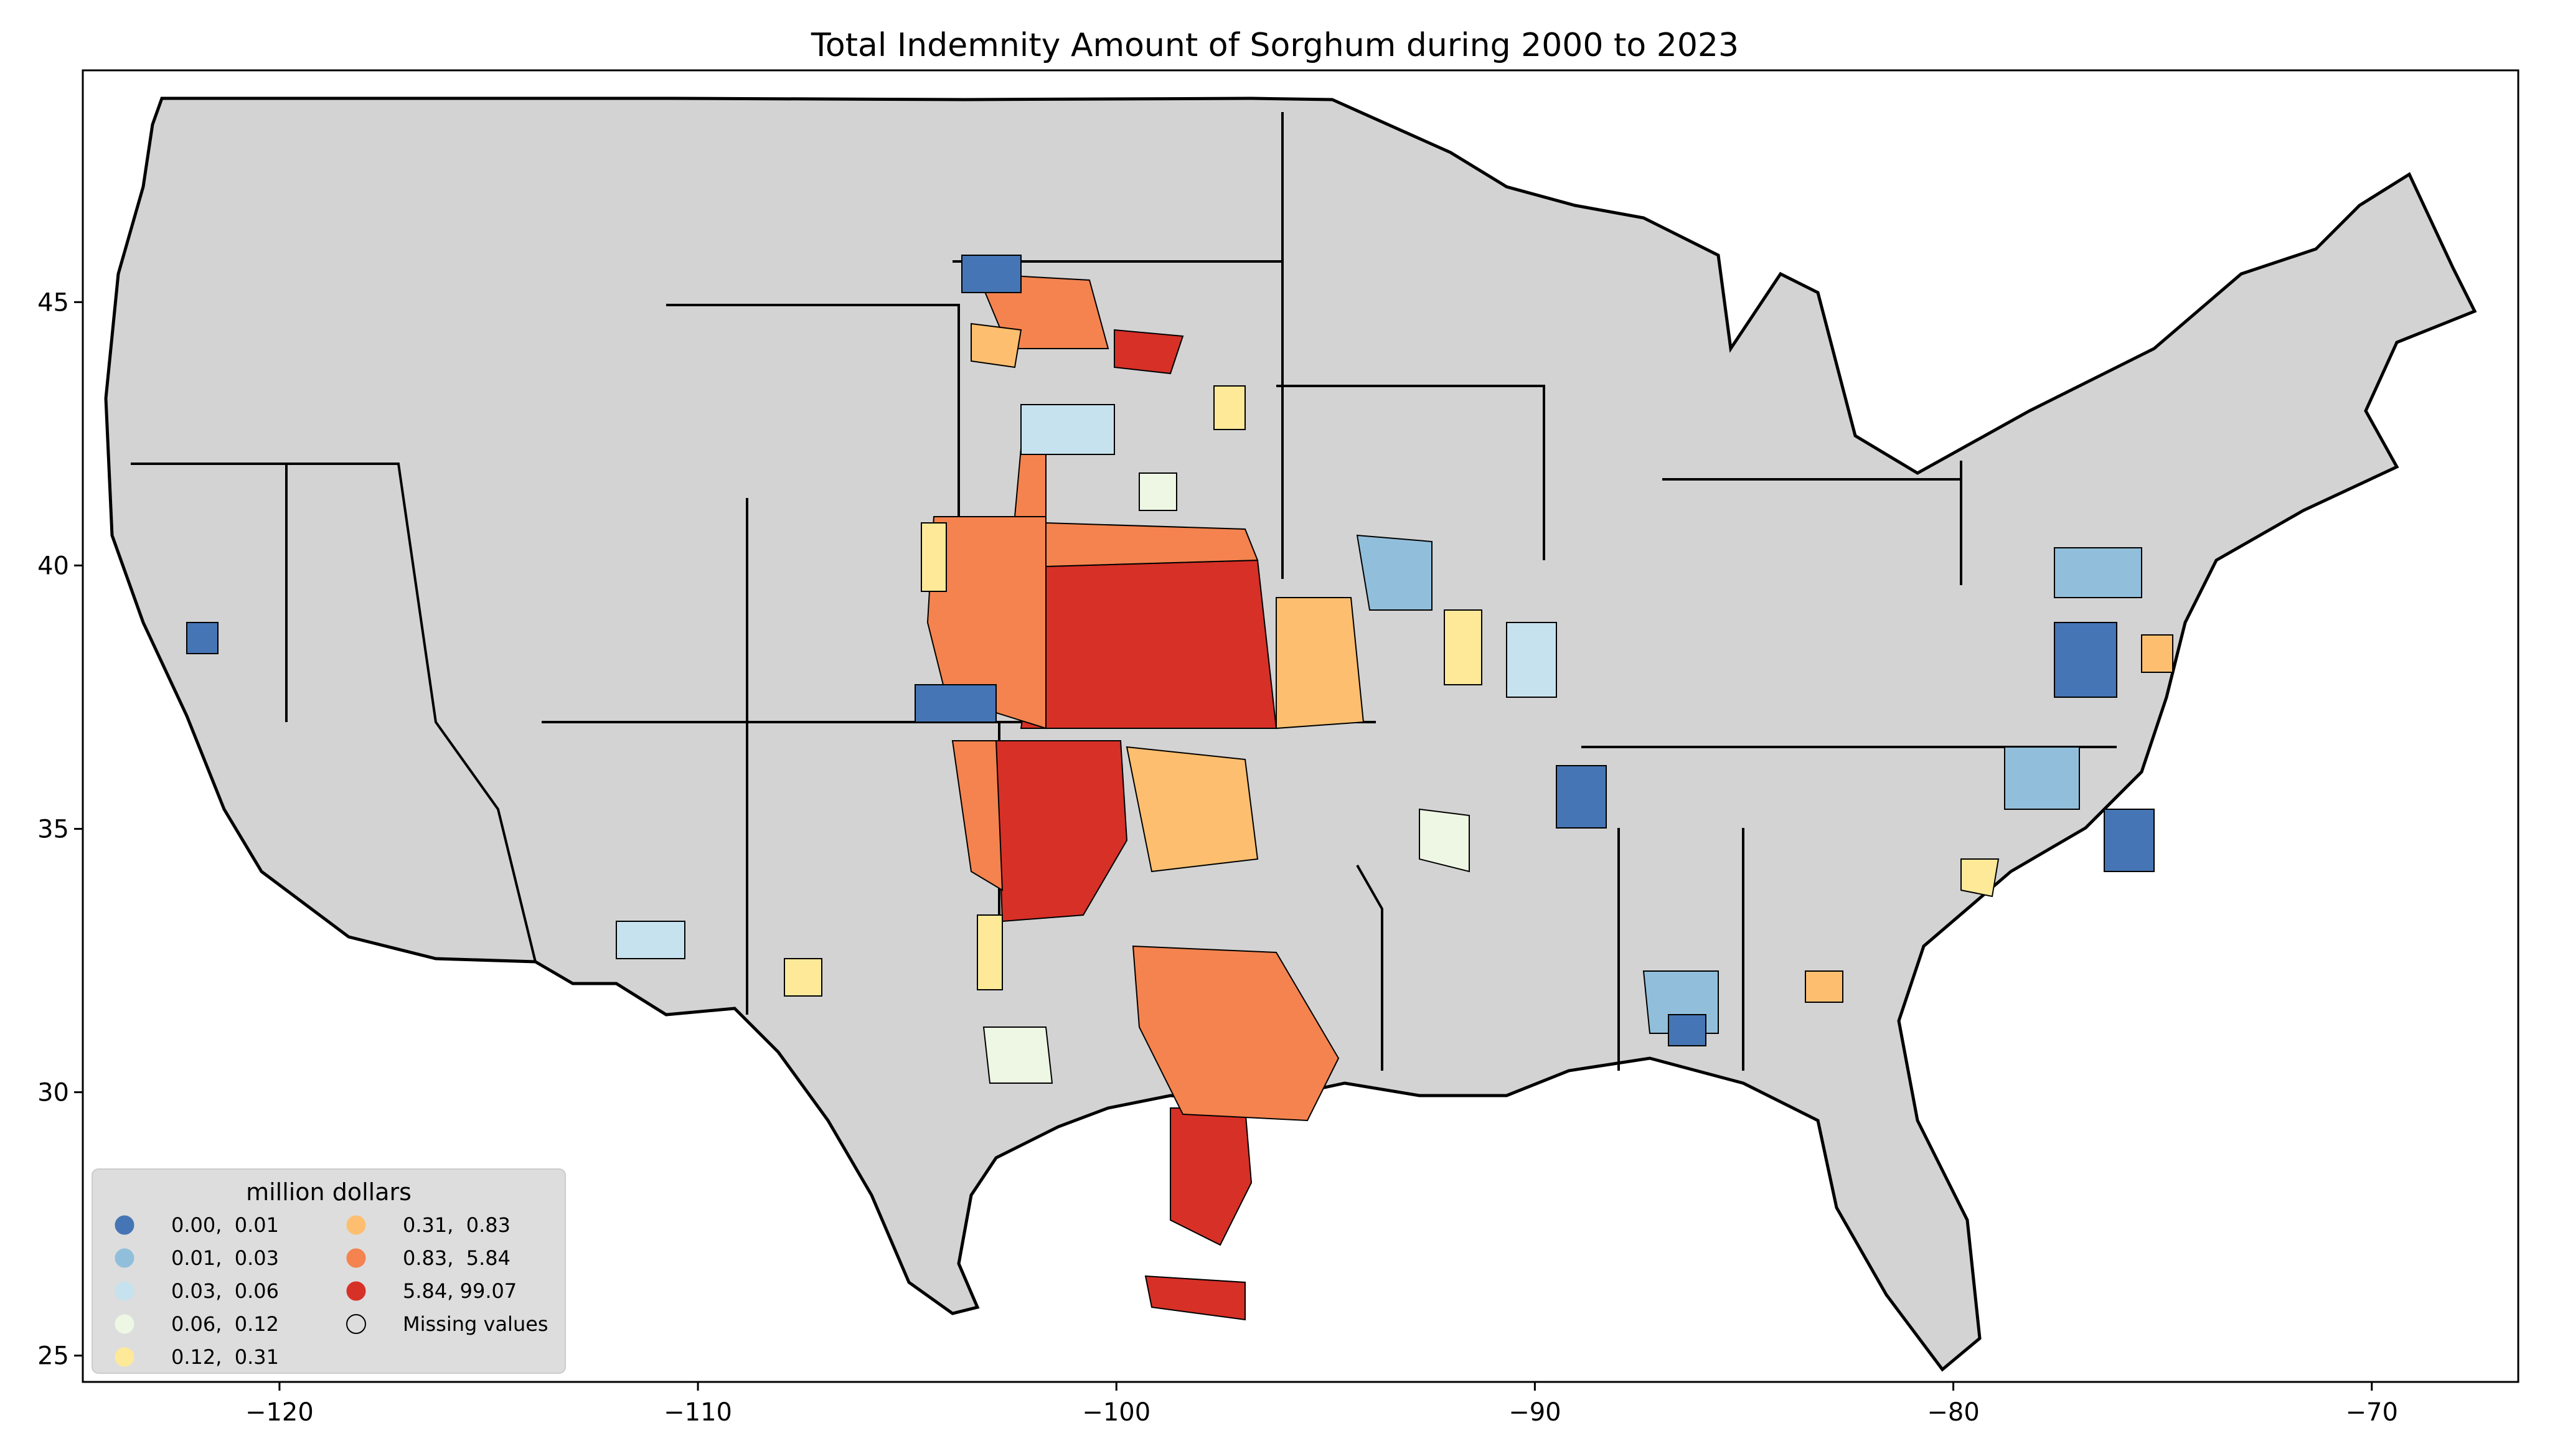 Image resolution: width=2550 pixels, height=1456 pixels. Describe the element at coordinates (53, 1356) in the screenshot. I see `y-tick-label: 25` at that location.